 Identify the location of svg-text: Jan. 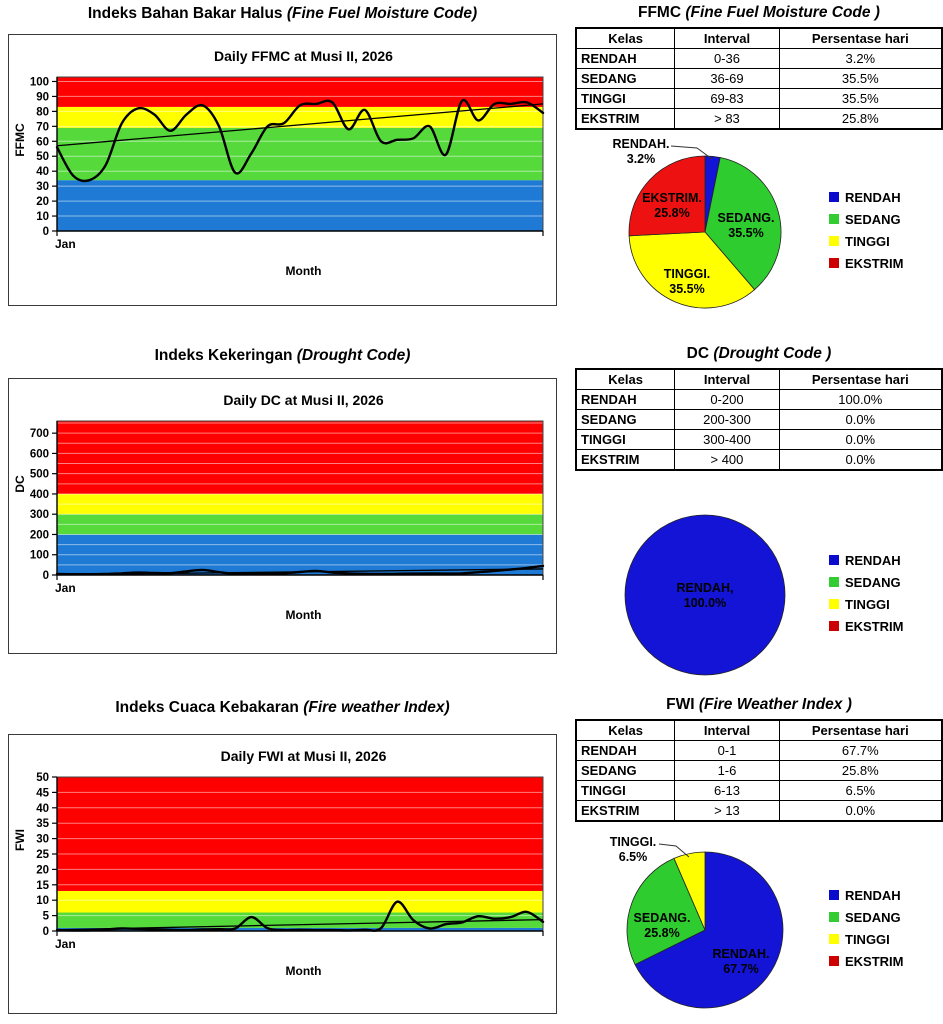
(65, 244).